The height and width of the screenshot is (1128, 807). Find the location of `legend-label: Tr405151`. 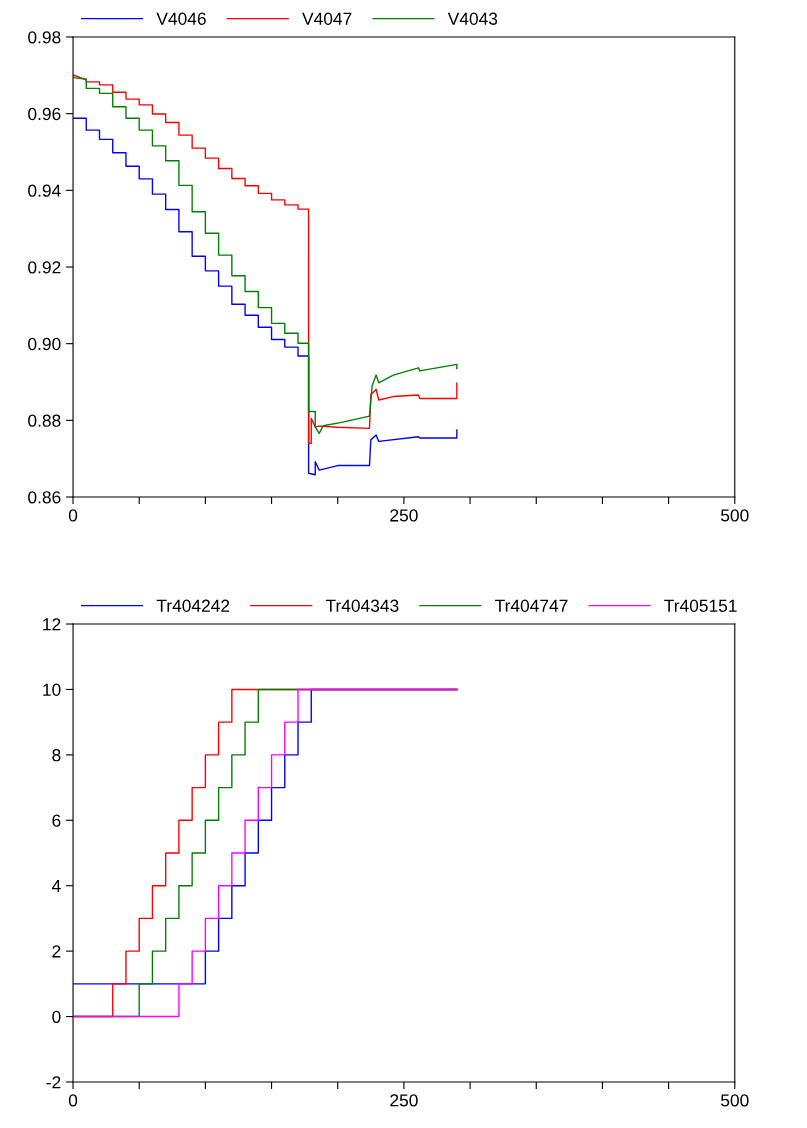

legend-label: Tr405151 is located at coordinates (700, 605).